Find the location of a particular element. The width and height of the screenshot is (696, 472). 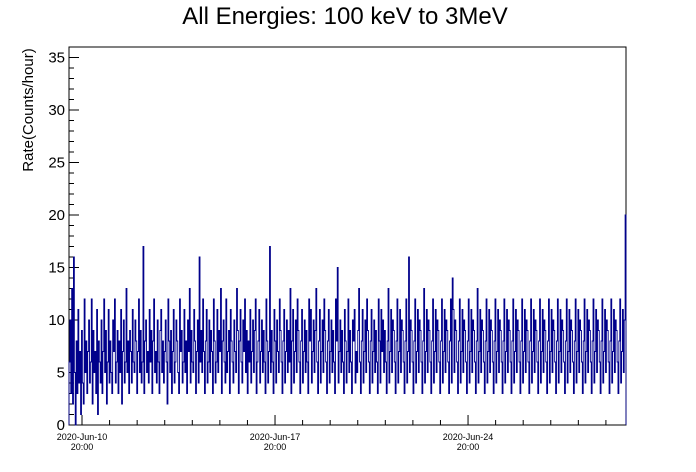

x-tick-label-date: 2020-Jun-10 is located at coordinates (82, 437).